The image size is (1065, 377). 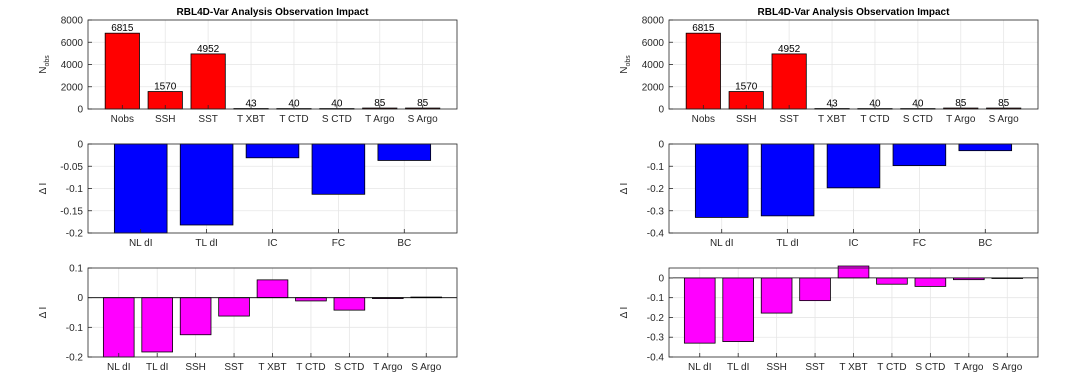 What do you see at coordinates (71, 211) in the screenshot?
I see `y-tick-label: -0.15` at bounding box center [71, 211].